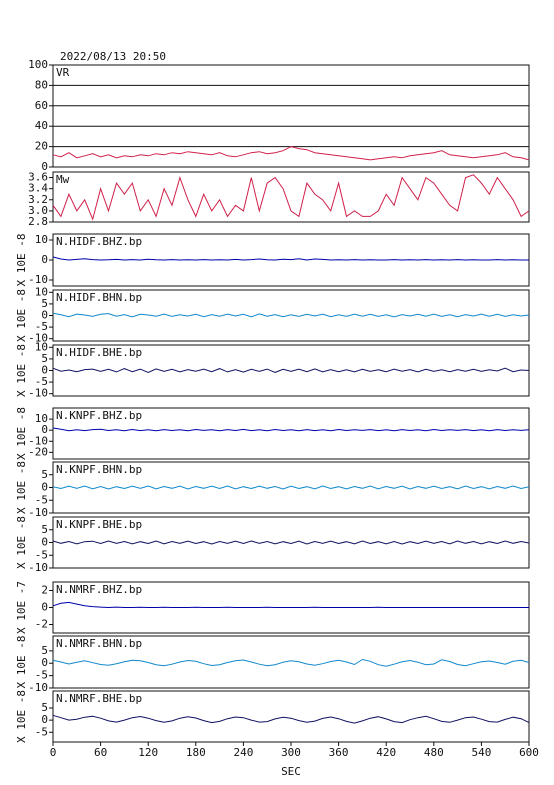 The height and width of the screenshot is (785, 554). Describe the element at coordinates (99, 352) in the screenshot. I see `panel-label: N.HIDF.BHE.bp` at that location.